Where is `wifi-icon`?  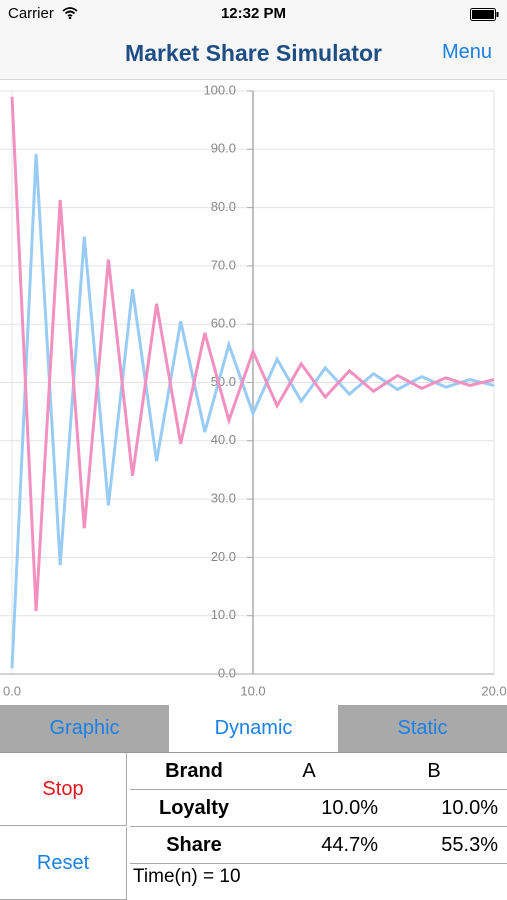 wifi-icon is located at coordinates (70, 13).